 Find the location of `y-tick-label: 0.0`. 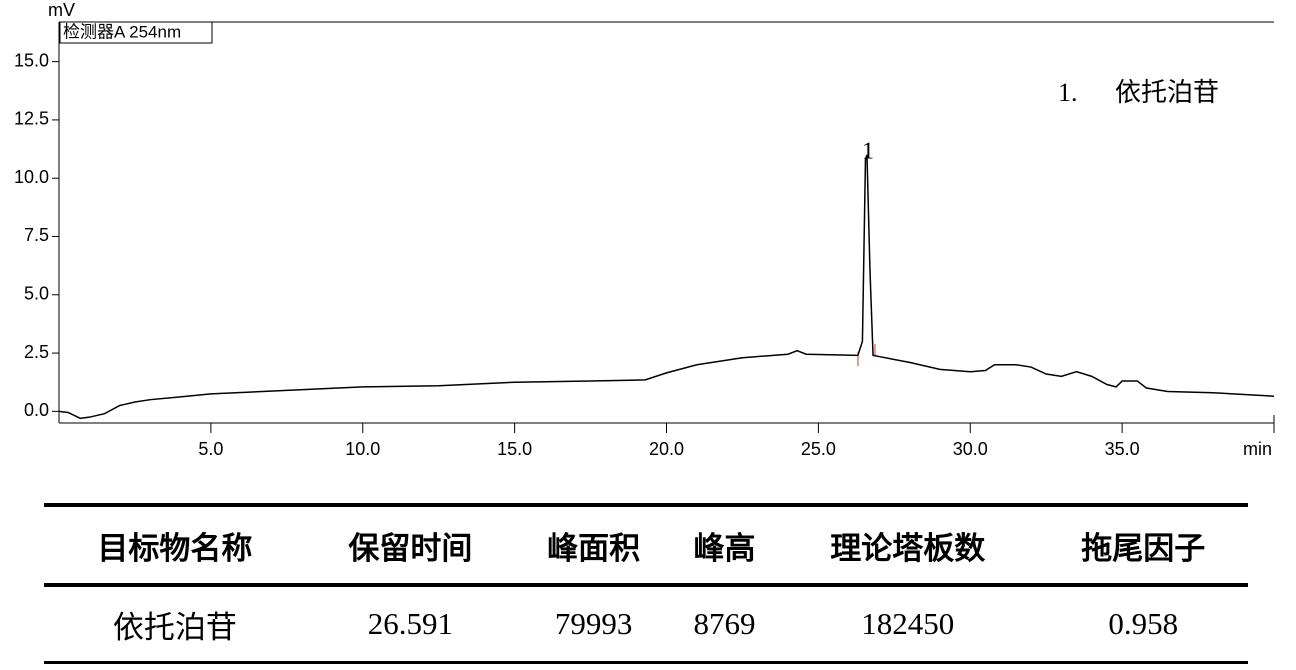

y-tick-label: 0.0 is located at coordinates (36, 410).